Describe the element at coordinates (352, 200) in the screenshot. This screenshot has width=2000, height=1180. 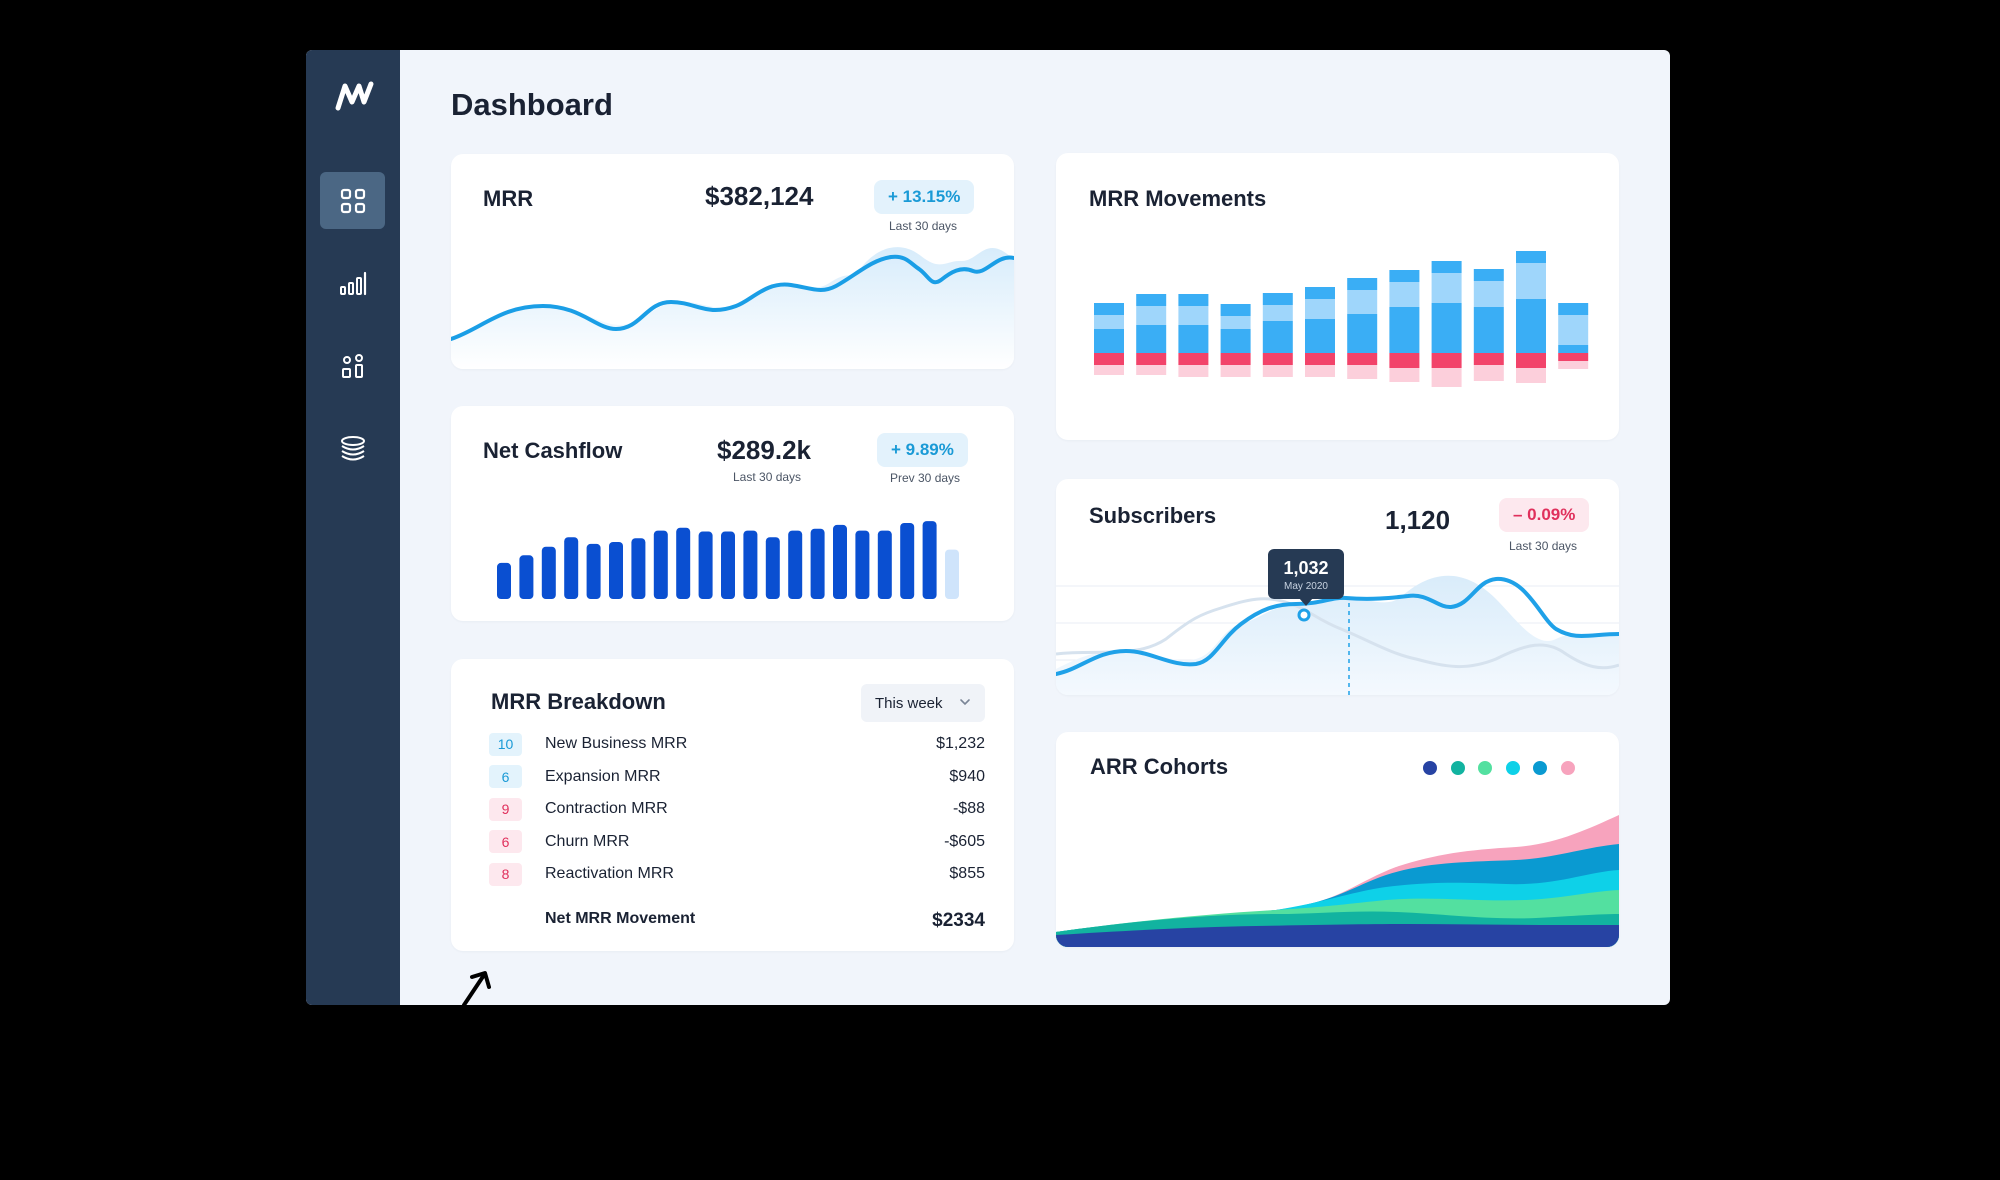
I see `sidebar-item-dashboard` at that location.